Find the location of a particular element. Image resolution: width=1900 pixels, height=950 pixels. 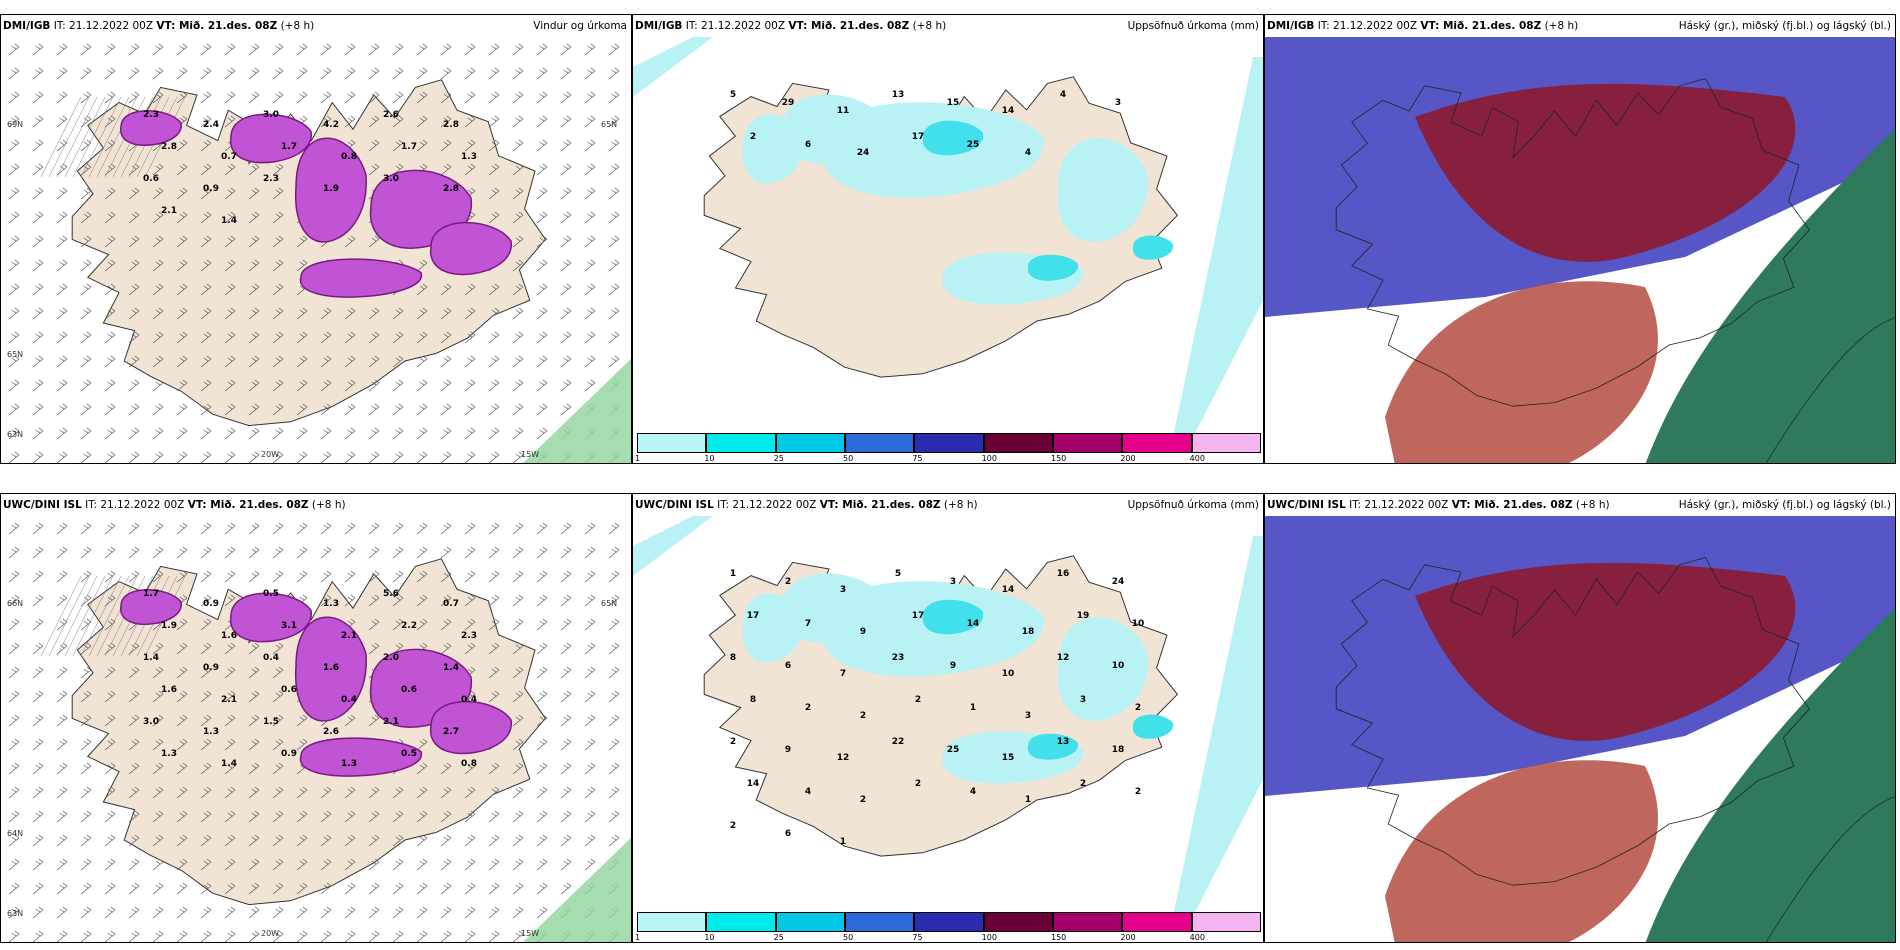

precip-value-label: 1.4 is located at coordinates (151, 658).